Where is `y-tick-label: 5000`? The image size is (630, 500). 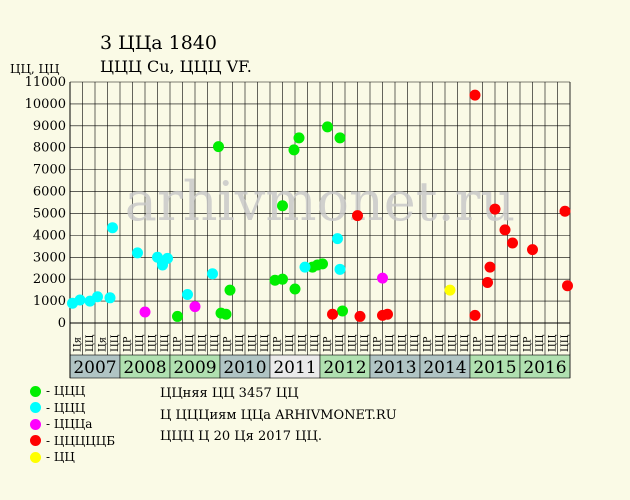 y-tick-label: 5000 is located at coordinates (49, 213).